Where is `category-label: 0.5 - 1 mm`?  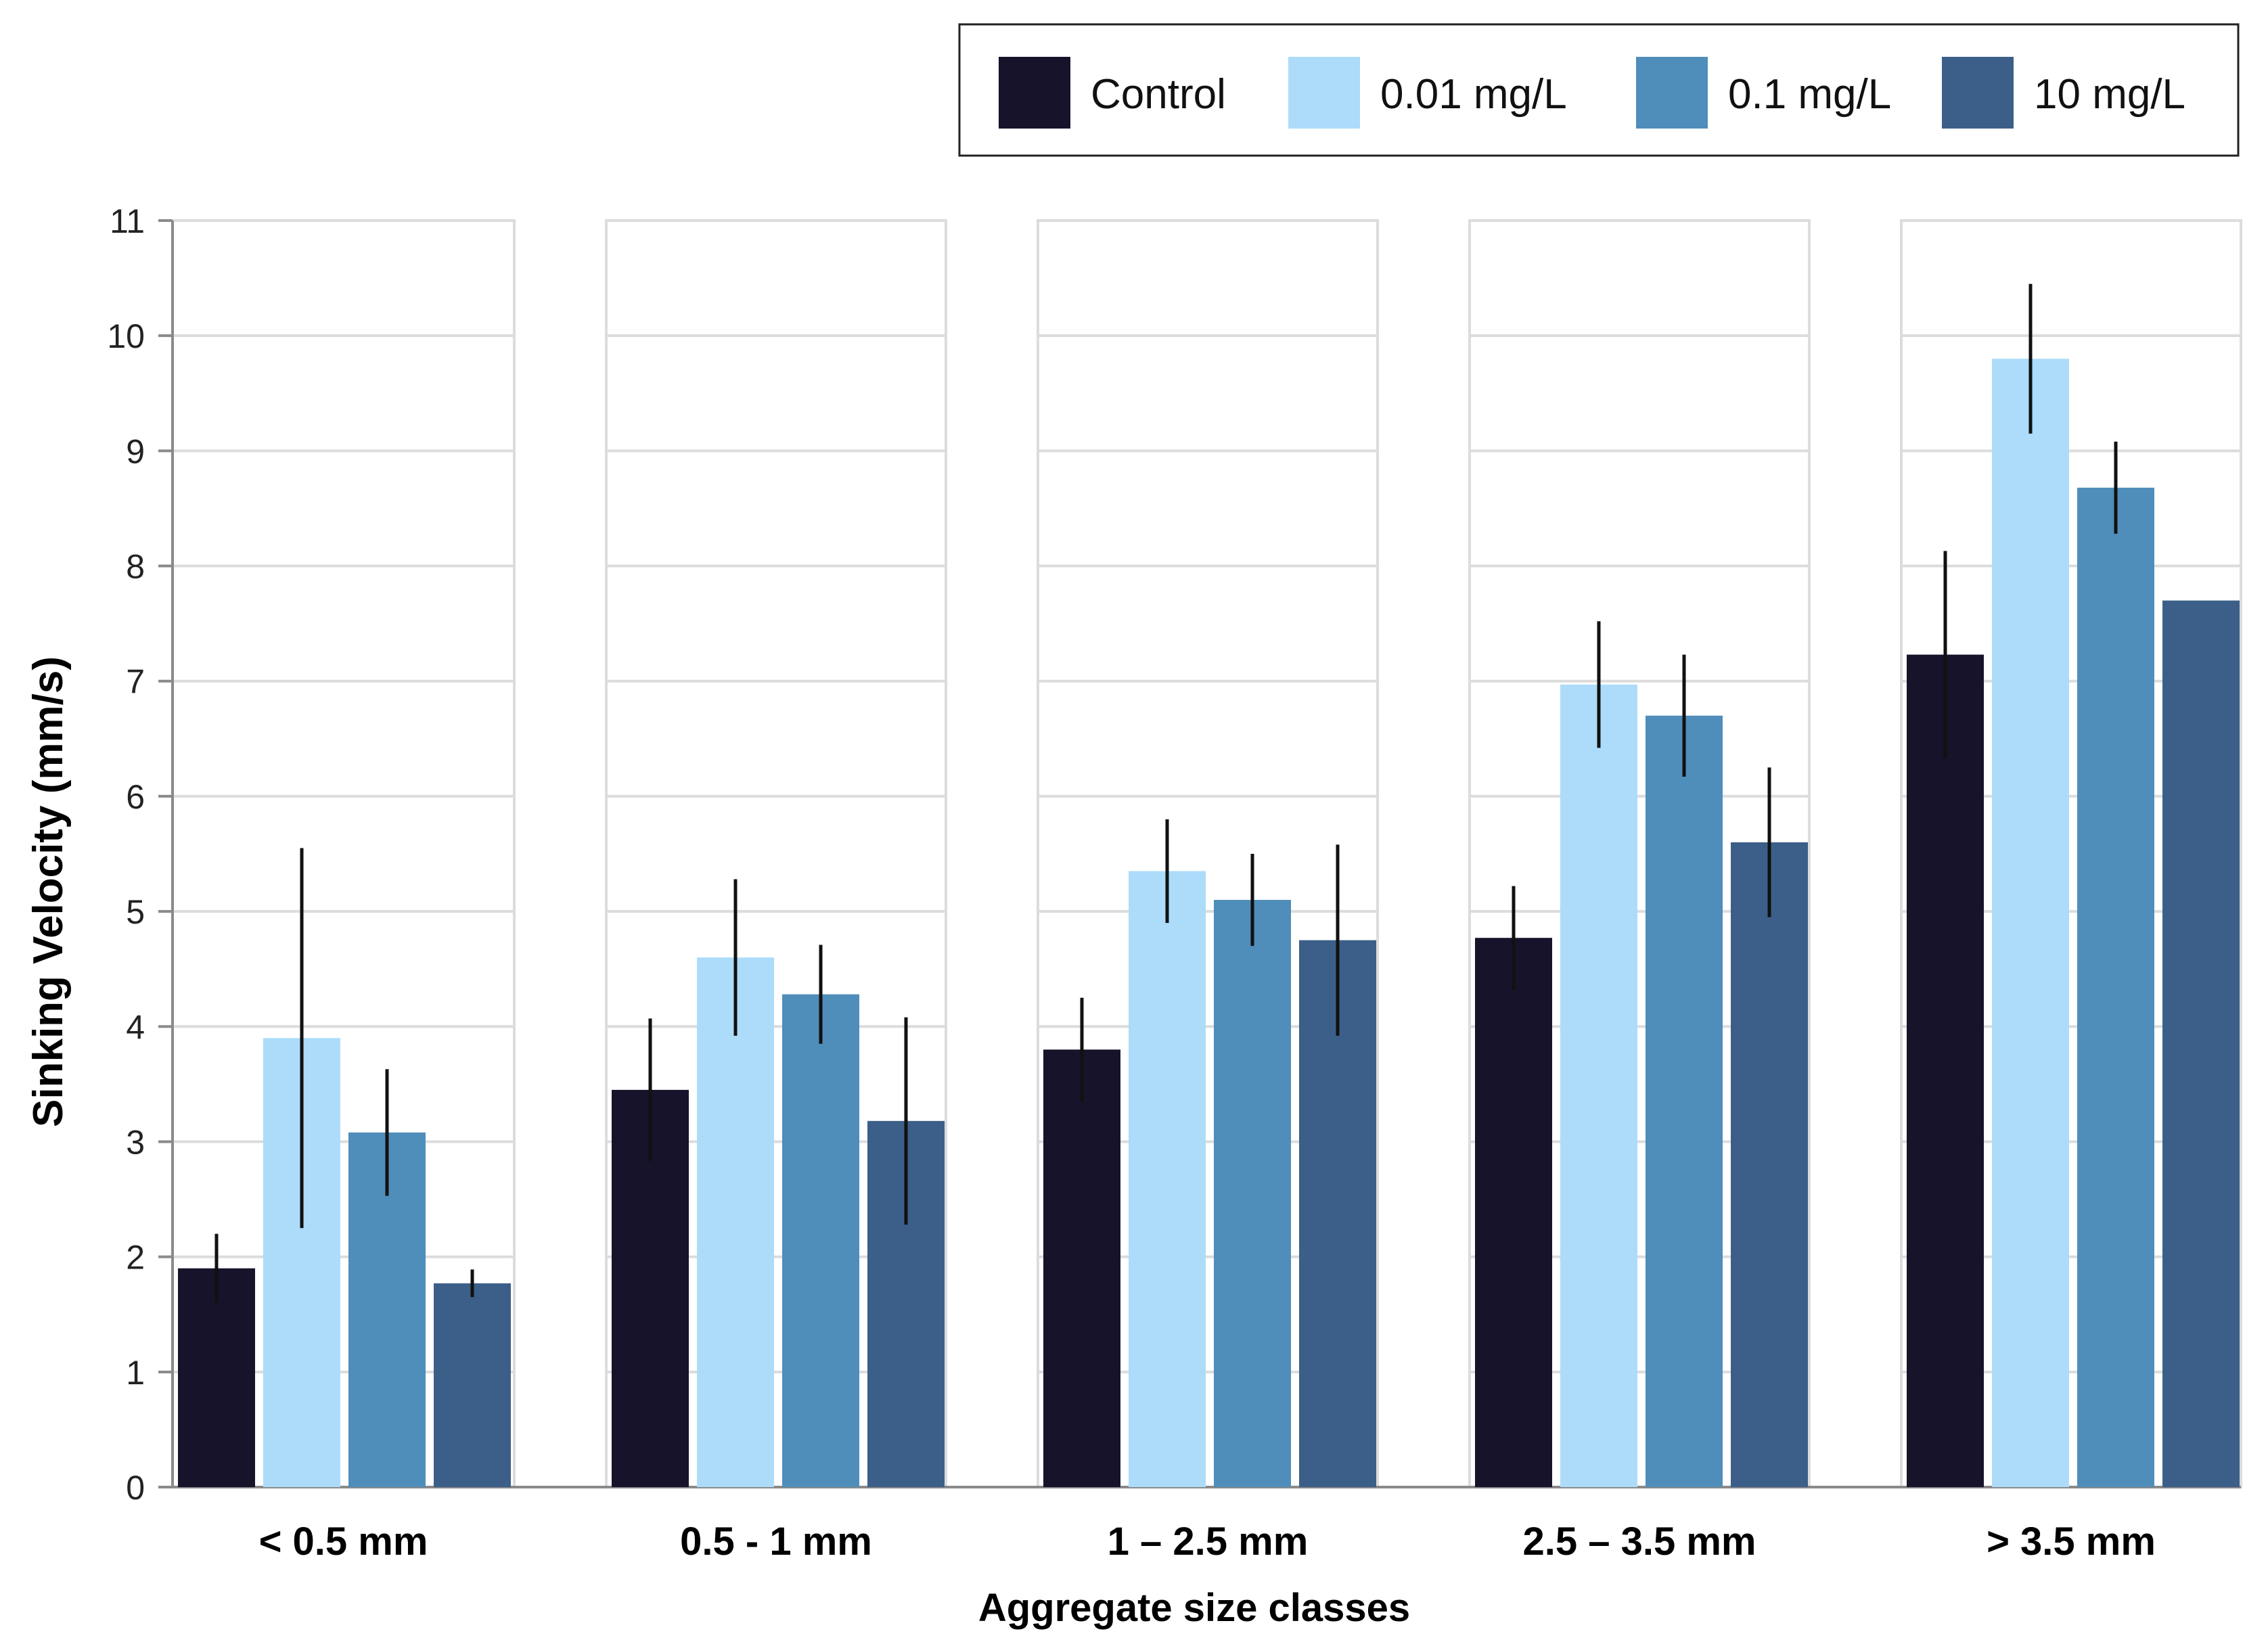
category-label: 0.5 - 1 mm is located at coordinates (776, 1542).